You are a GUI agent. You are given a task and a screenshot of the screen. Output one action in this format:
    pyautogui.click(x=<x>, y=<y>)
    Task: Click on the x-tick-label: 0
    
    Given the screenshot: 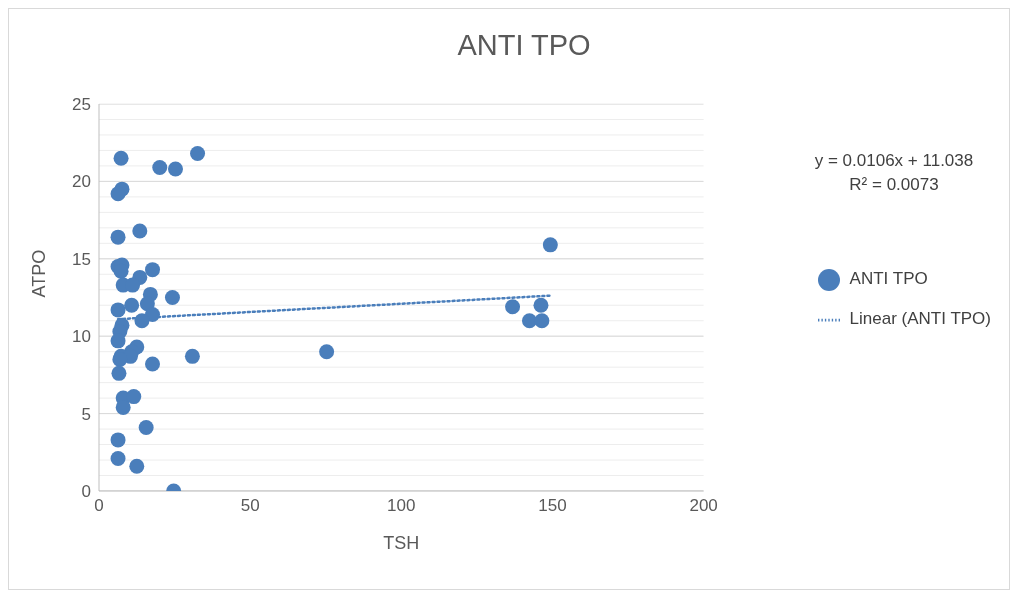 What is the action you would take?
    pyautogui.click(x=99, y=506)
    